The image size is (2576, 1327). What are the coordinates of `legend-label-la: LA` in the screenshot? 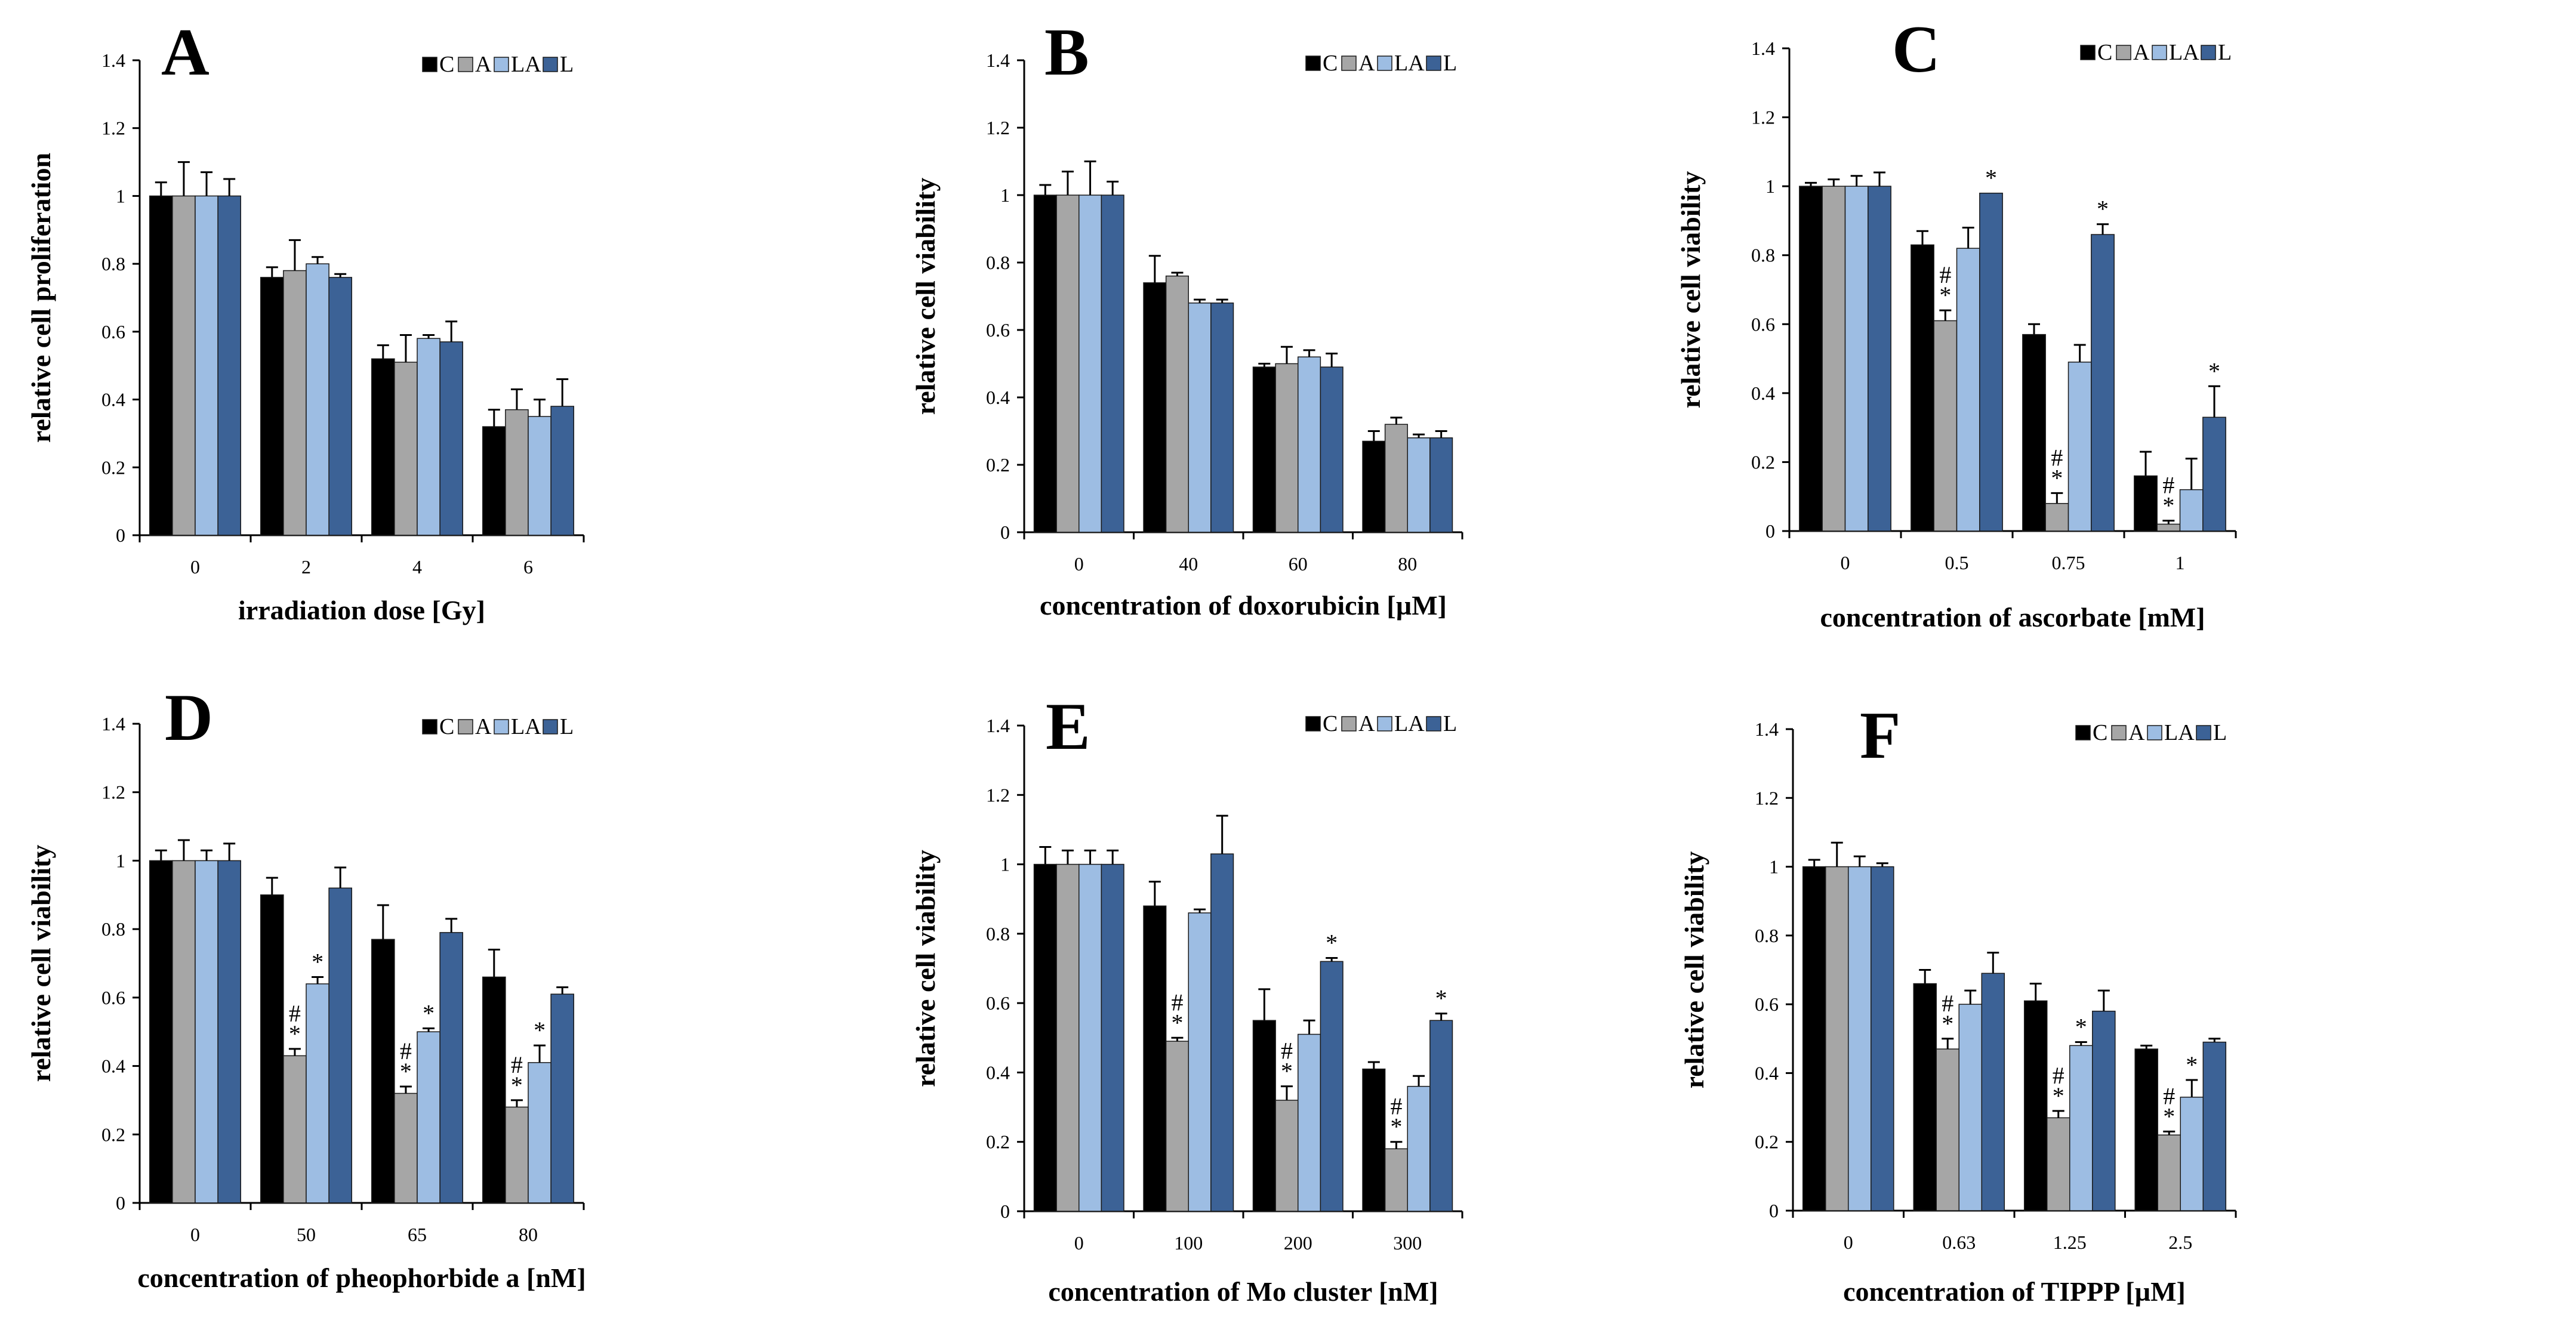 It's located at (526, 726).